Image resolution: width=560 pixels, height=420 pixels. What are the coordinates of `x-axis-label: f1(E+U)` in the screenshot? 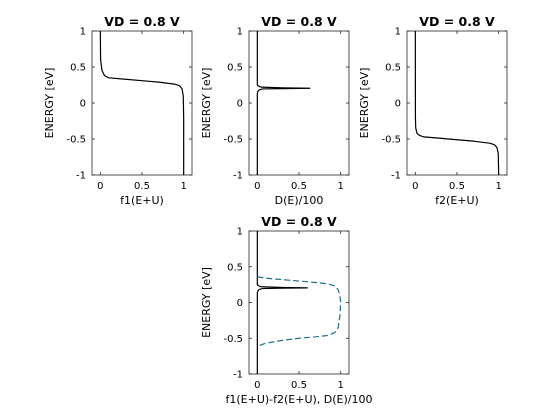 It's located at (142, 200).